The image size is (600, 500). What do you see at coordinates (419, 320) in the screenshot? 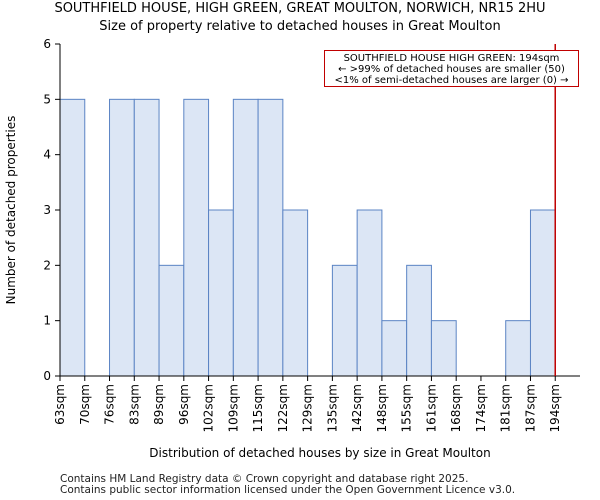
I see `bar-155sqm` at bounding box center [419, 320].